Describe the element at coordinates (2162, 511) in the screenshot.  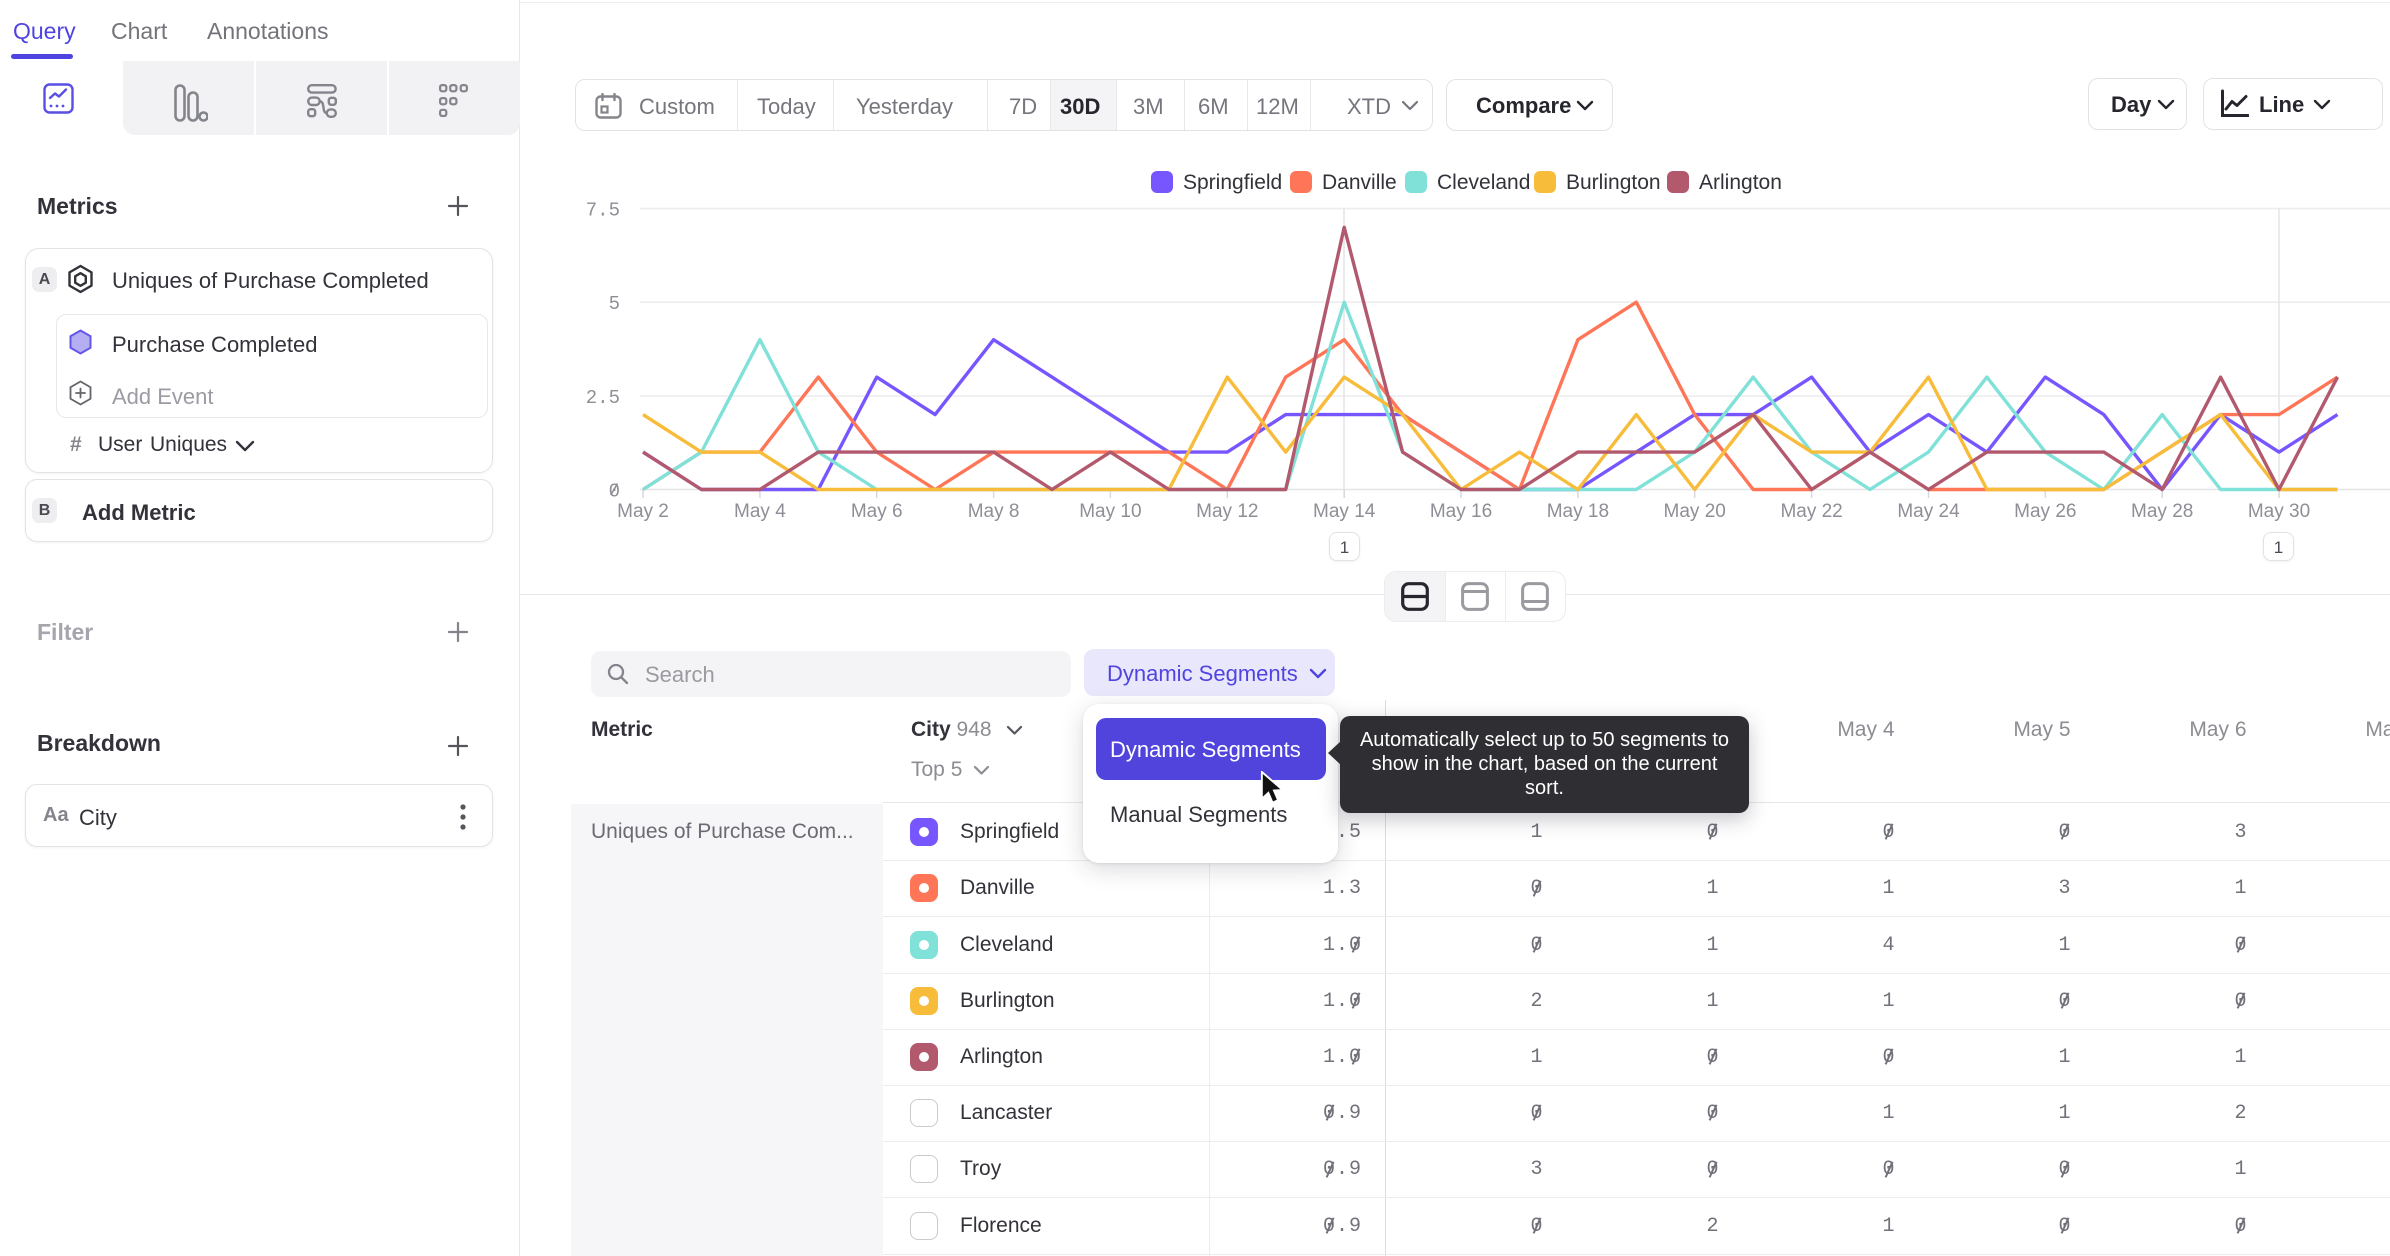
I see `svg-text: May 28` at that location.